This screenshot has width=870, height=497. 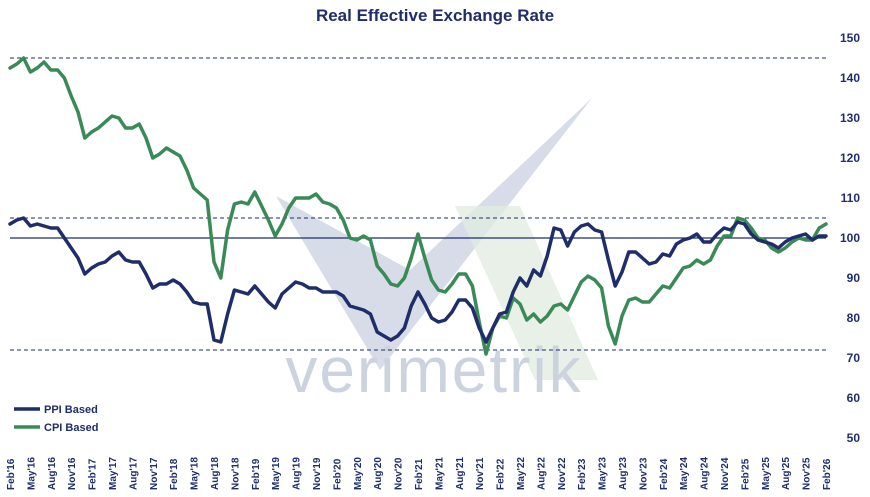 What do you see at coordinates (52, 473) in the screenshot?
I see `x-tick-label: Aug'16` at bounding box center [52, 473].